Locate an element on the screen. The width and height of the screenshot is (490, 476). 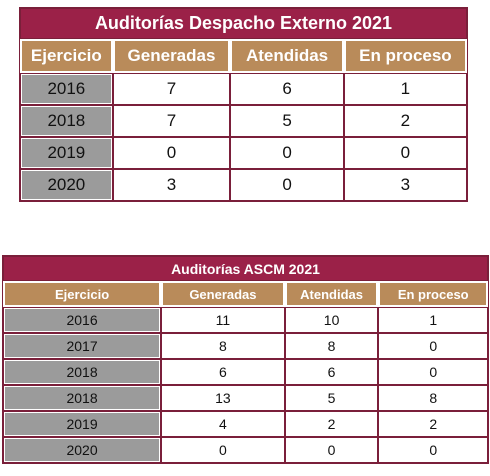
table-row: 2020 3 0 3 is located at coordinates (243, 185).